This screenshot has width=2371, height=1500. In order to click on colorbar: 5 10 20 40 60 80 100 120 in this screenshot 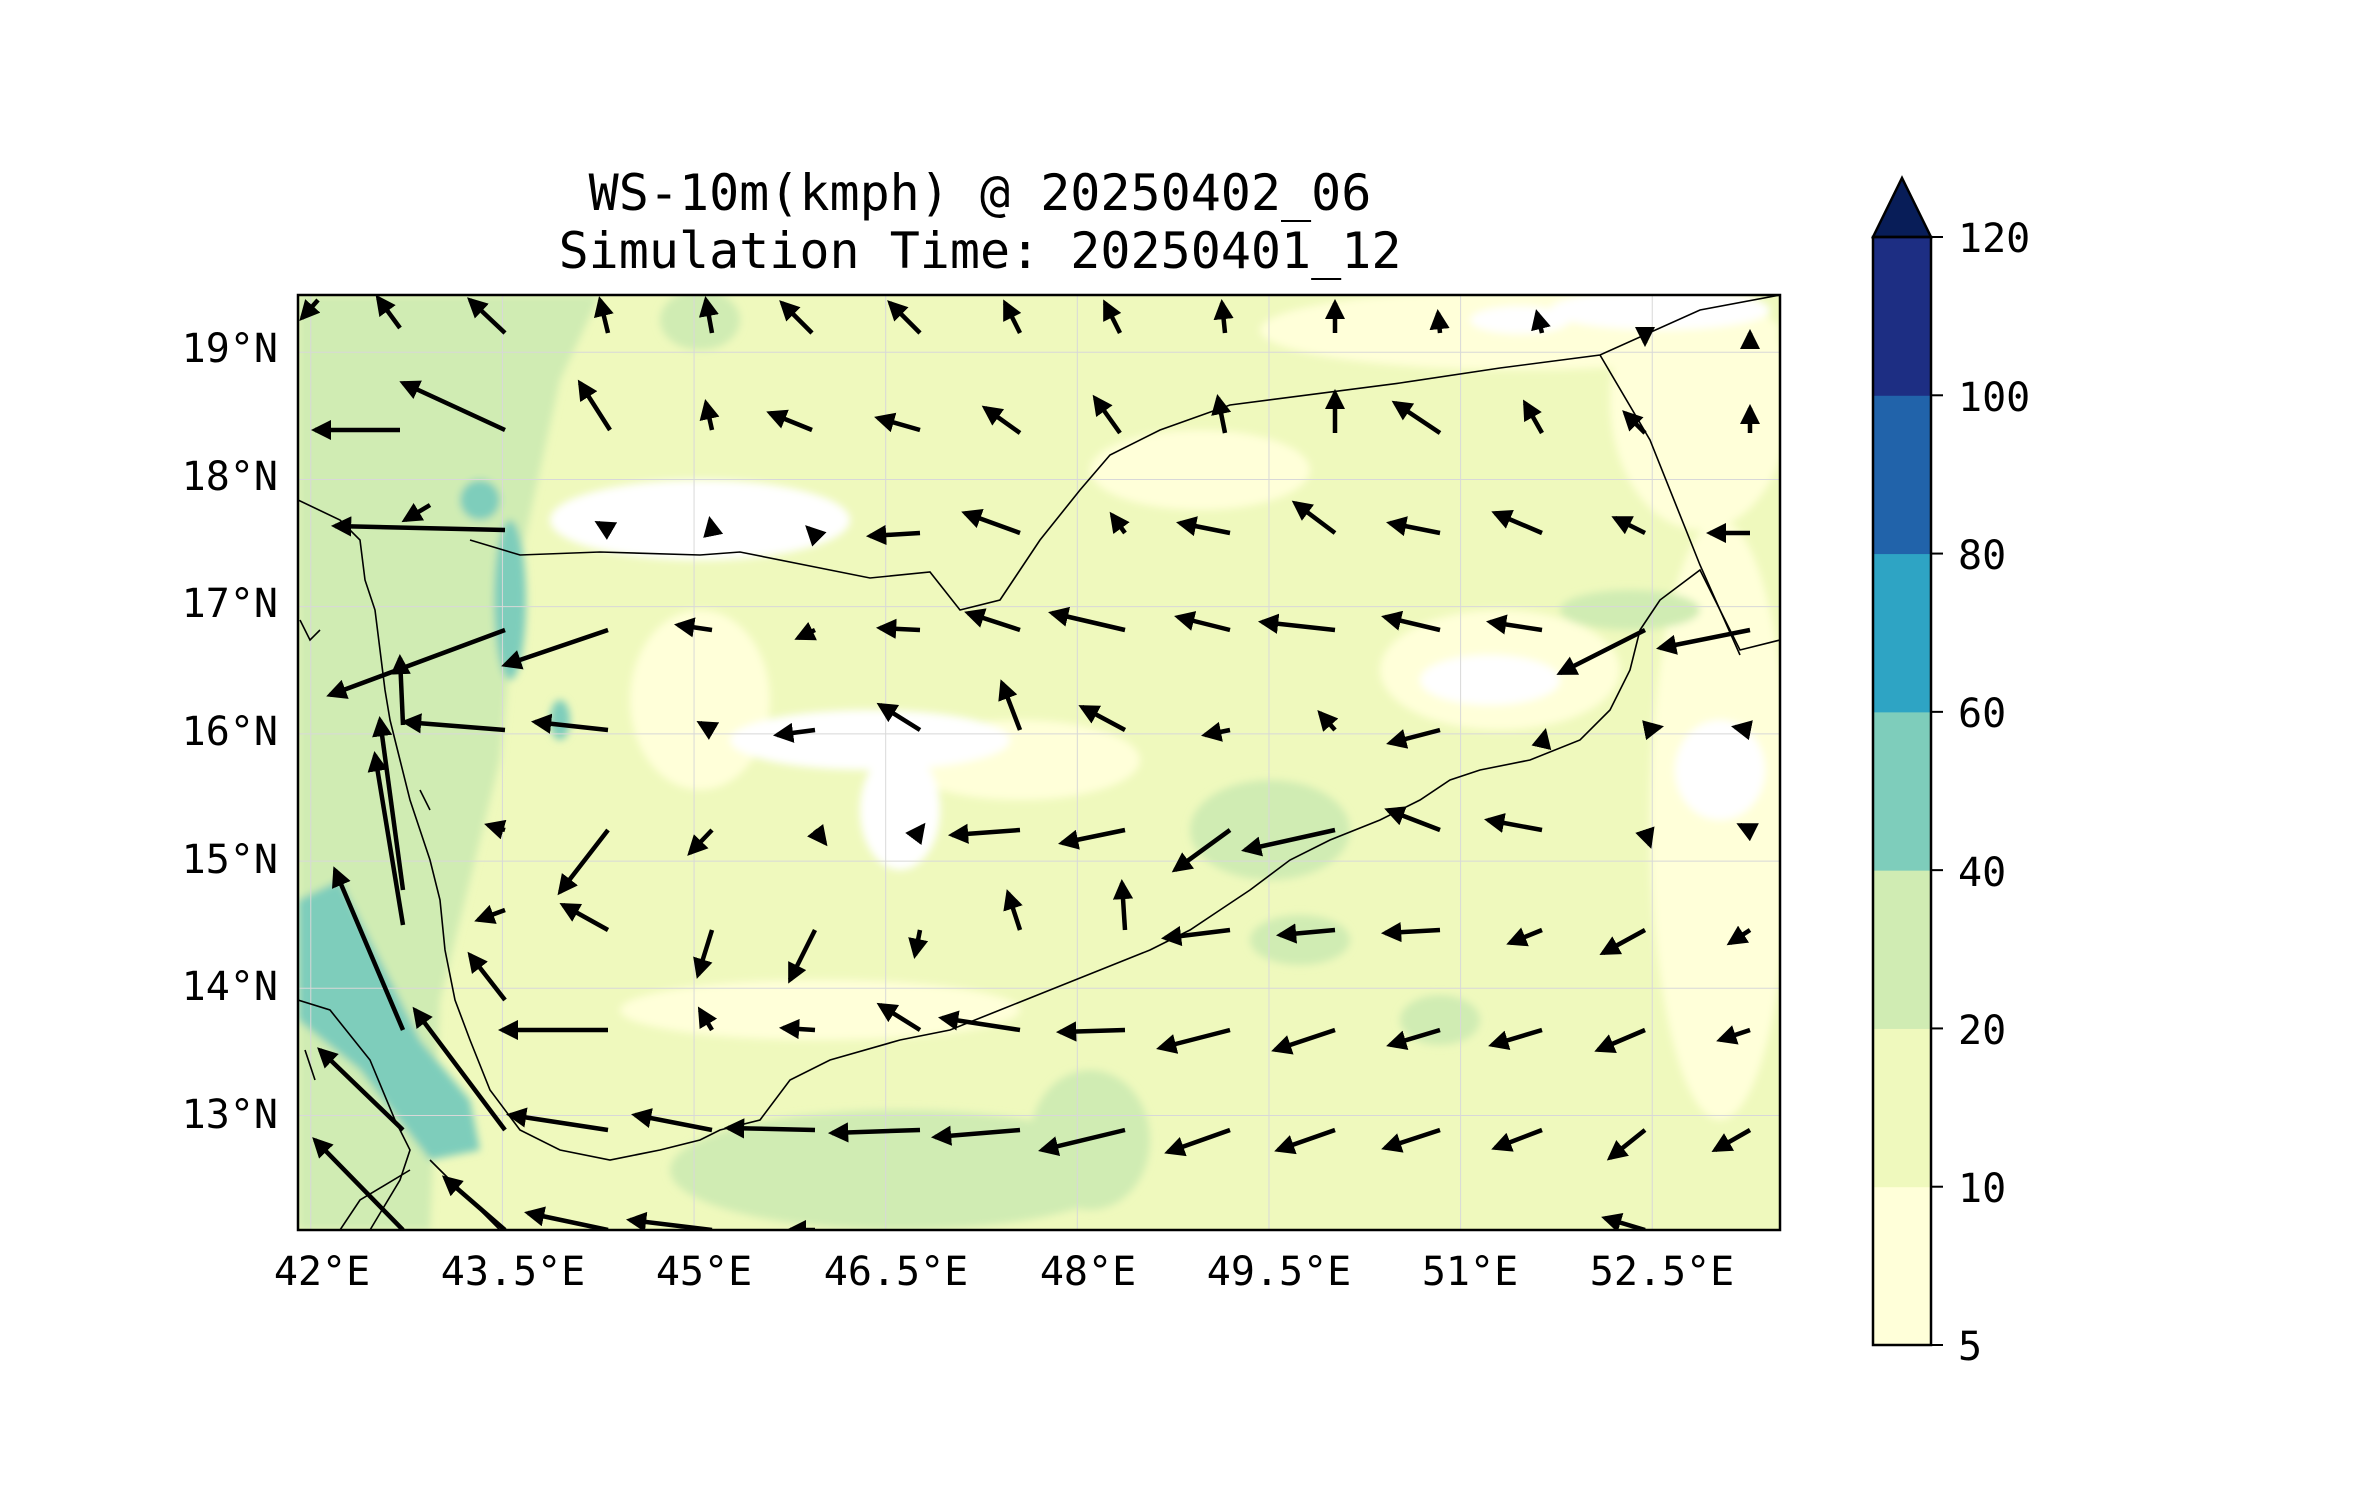, I will do `click(1950, 772)`.